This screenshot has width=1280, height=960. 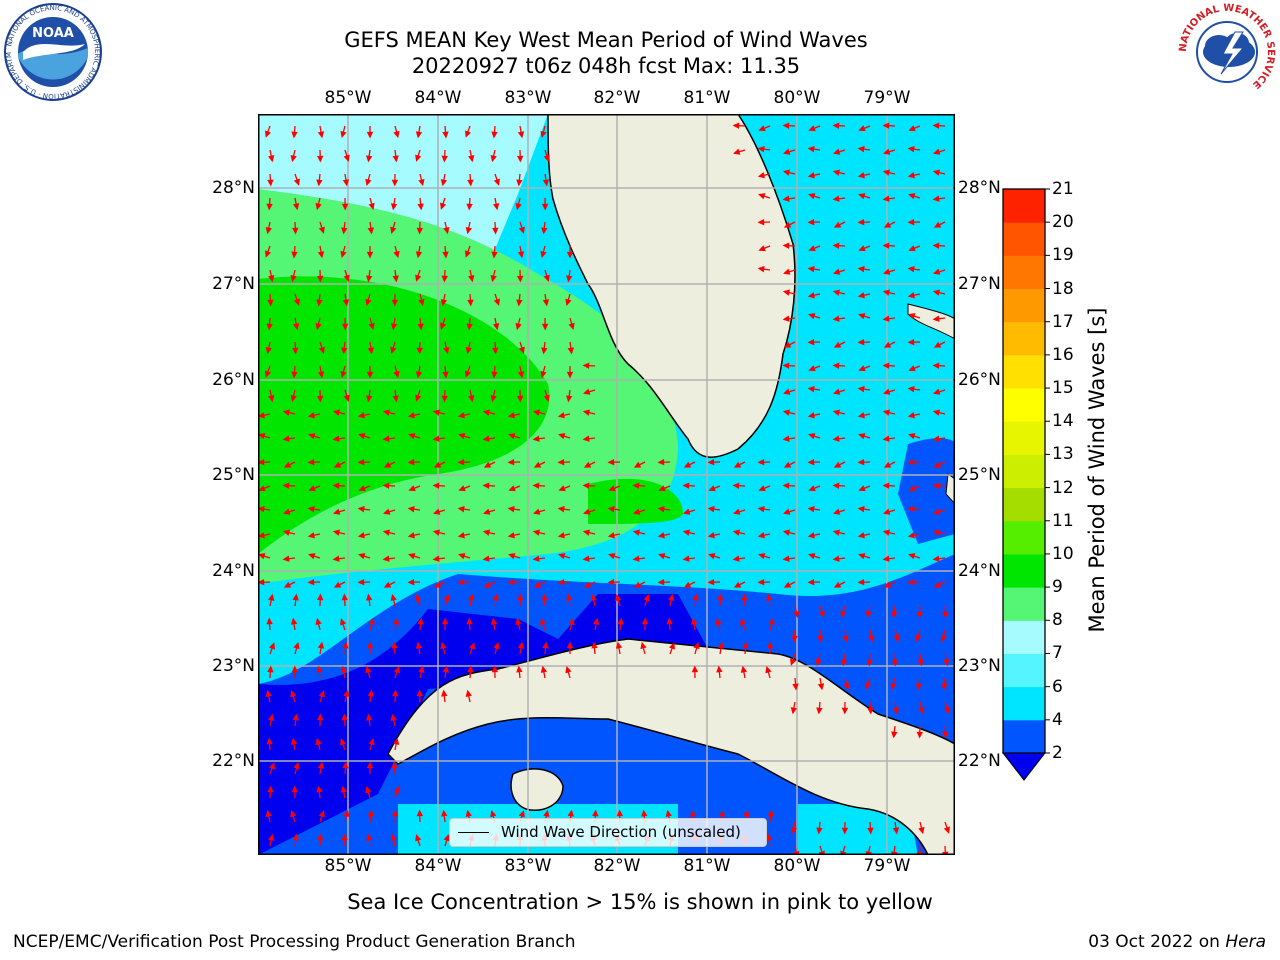 What do you see at coordinates (1063, 354) in the screenshot?
I see `colorbar-tick-label: 16` at bounding box center [1063, 354].